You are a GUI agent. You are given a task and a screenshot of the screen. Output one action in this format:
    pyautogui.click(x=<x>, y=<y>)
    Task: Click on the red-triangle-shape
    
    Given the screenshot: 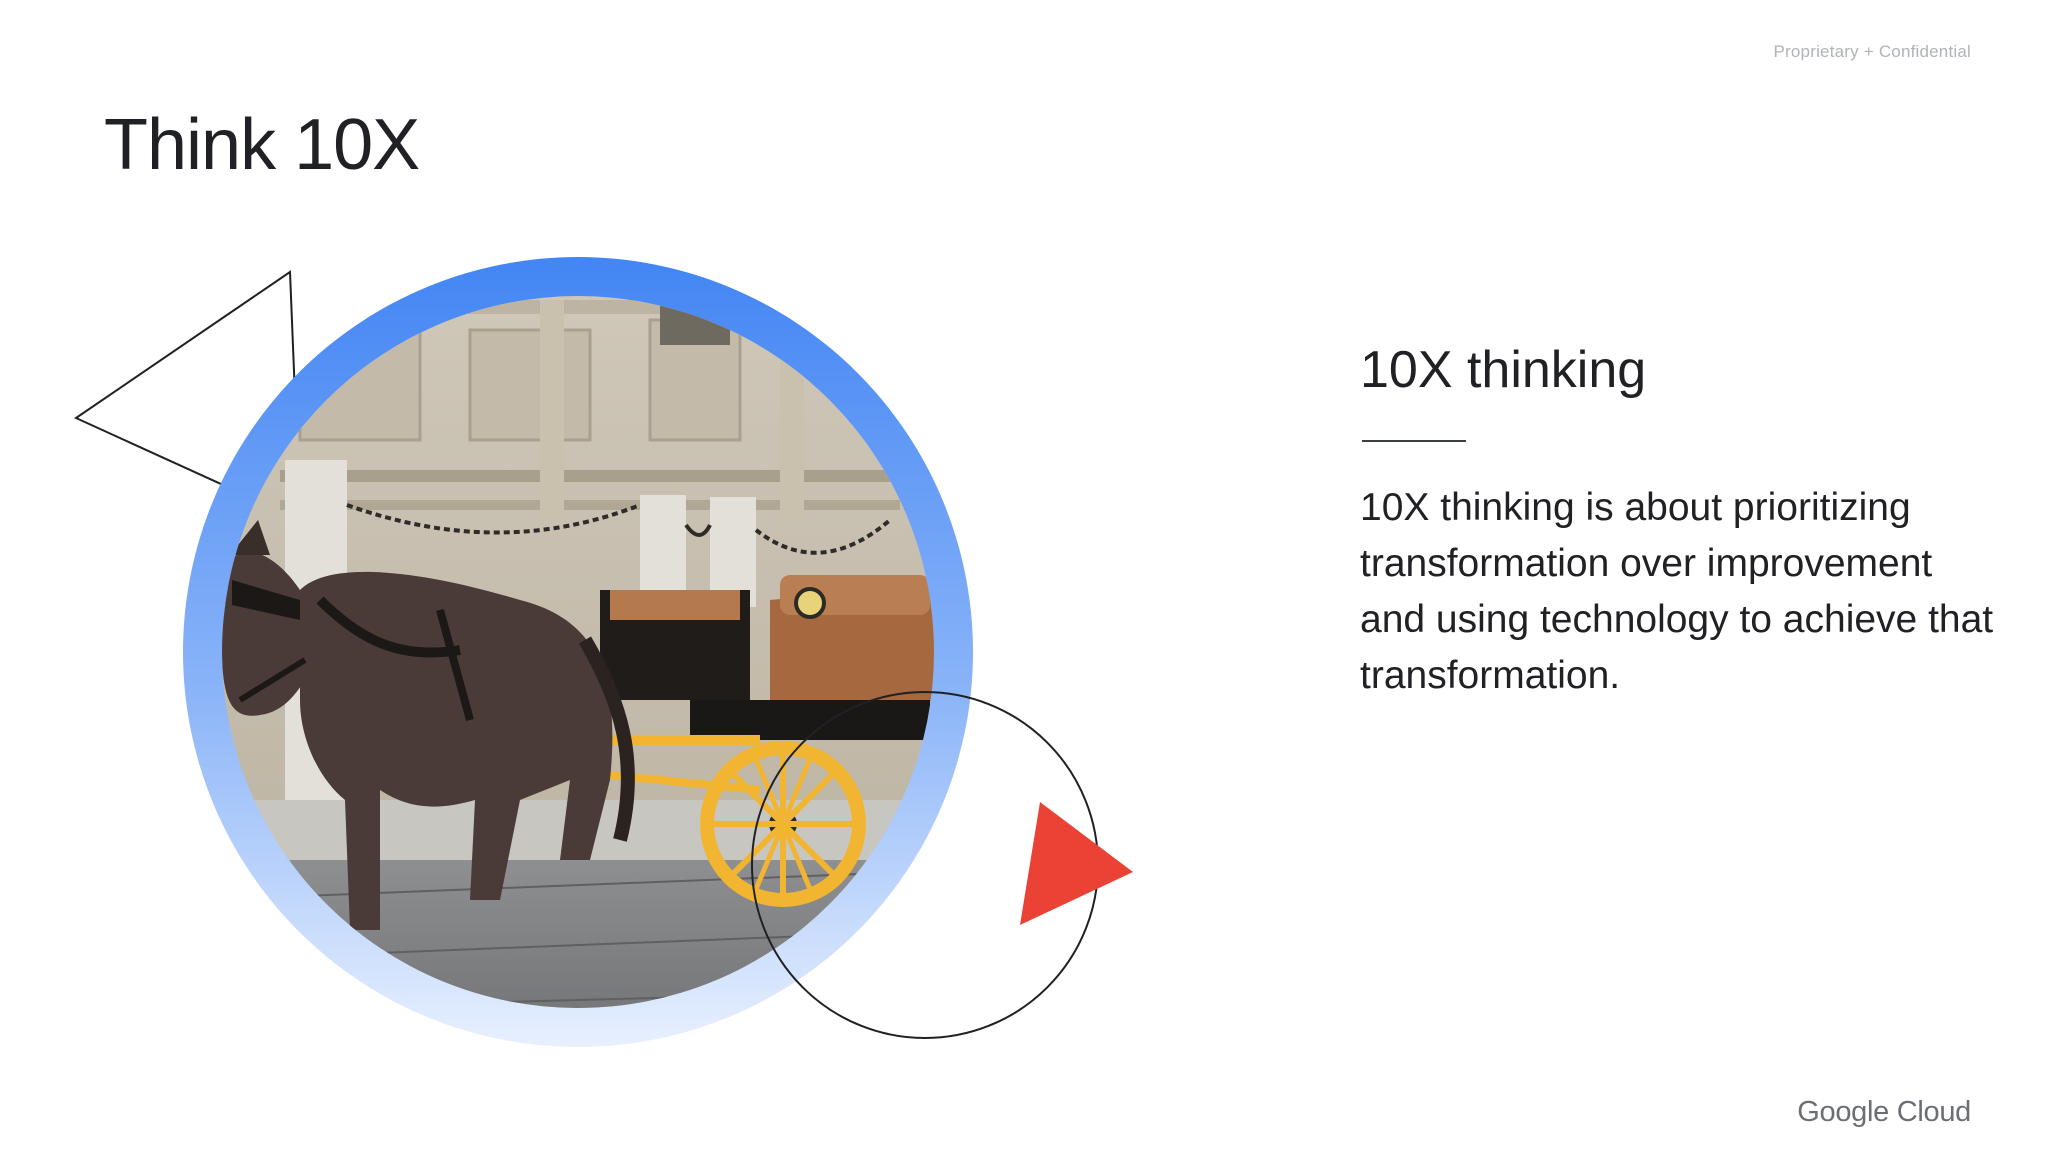 What is the action you would take?
    pyautogui.click(x=1076, y=863)
    